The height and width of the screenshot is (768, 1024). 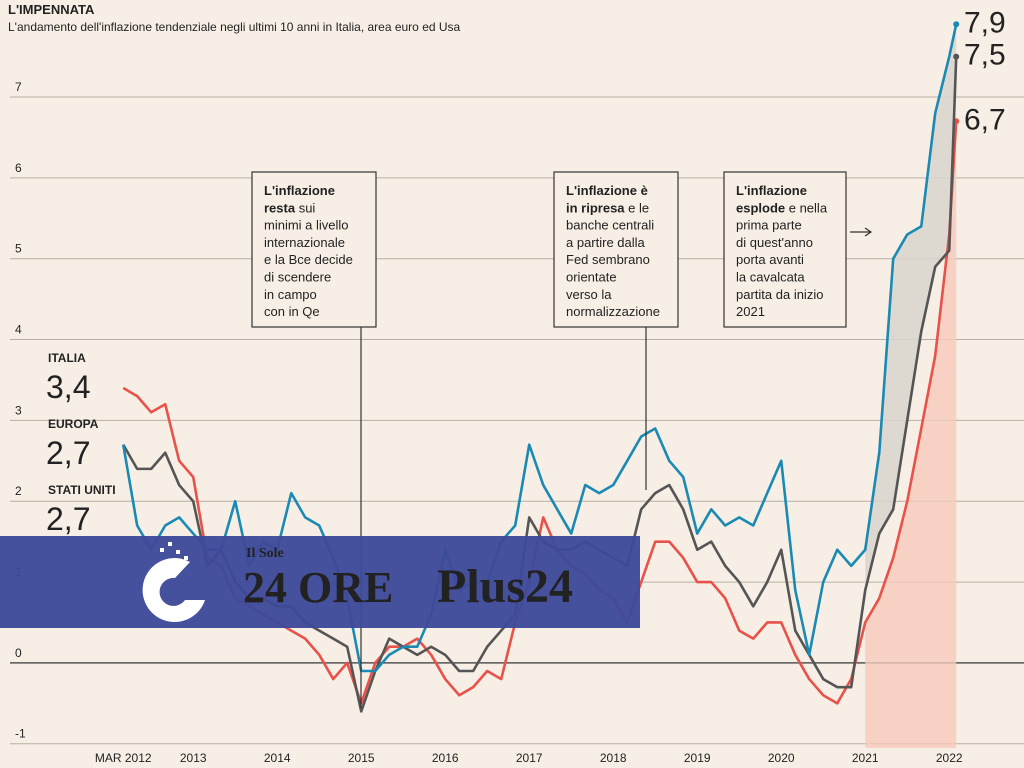 I want to click on x-tick-label: 2014, so click(x=277, y=758).